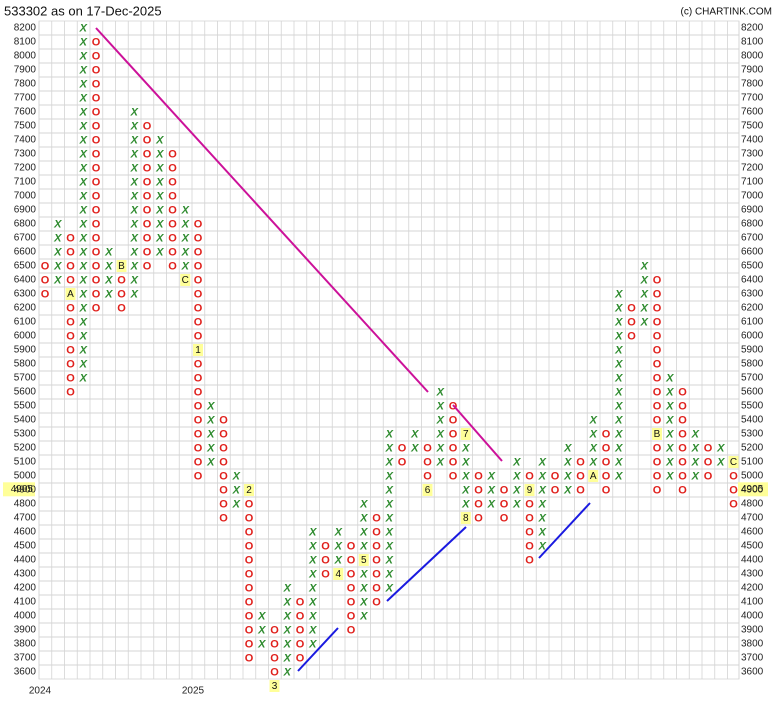 This screenshot has height=708, width=778. Describe the element at coordinates (752, 28) in the screenshot. I see `y-tick-label: 8200` at that location.